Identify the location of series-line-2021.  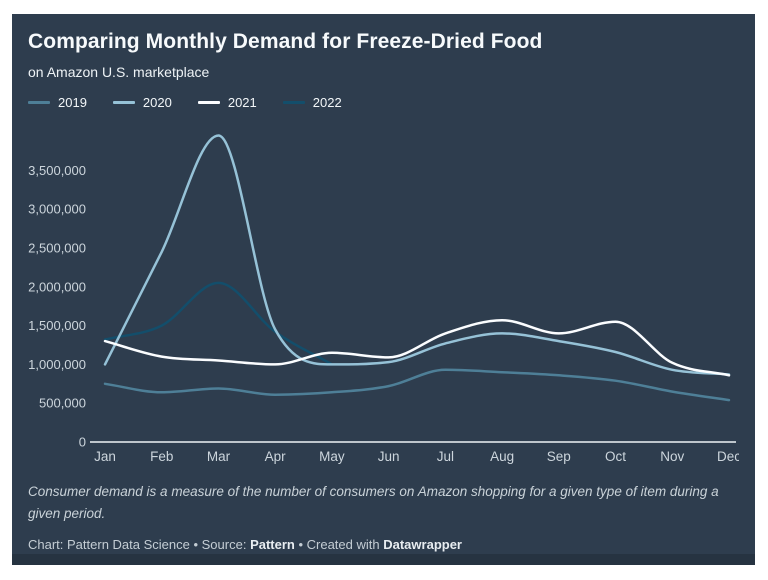
(417, 347).